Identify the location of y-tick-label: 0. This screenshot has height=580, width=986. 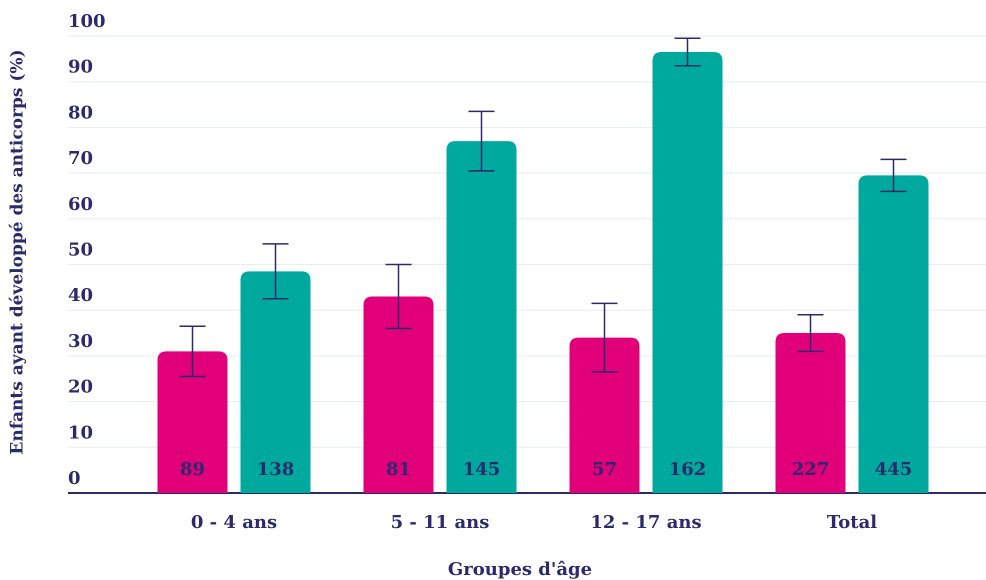
(74, 478).